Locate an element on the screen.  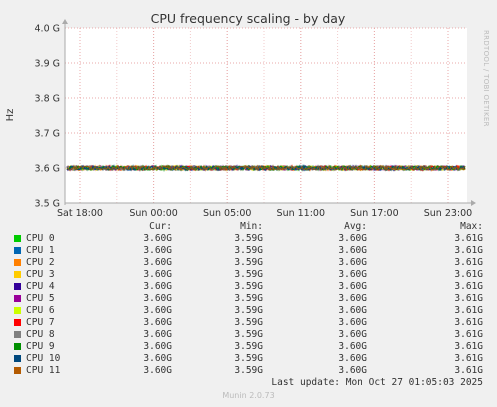
y-tick-label: 3.8 G is located at coordinates (48, 99).